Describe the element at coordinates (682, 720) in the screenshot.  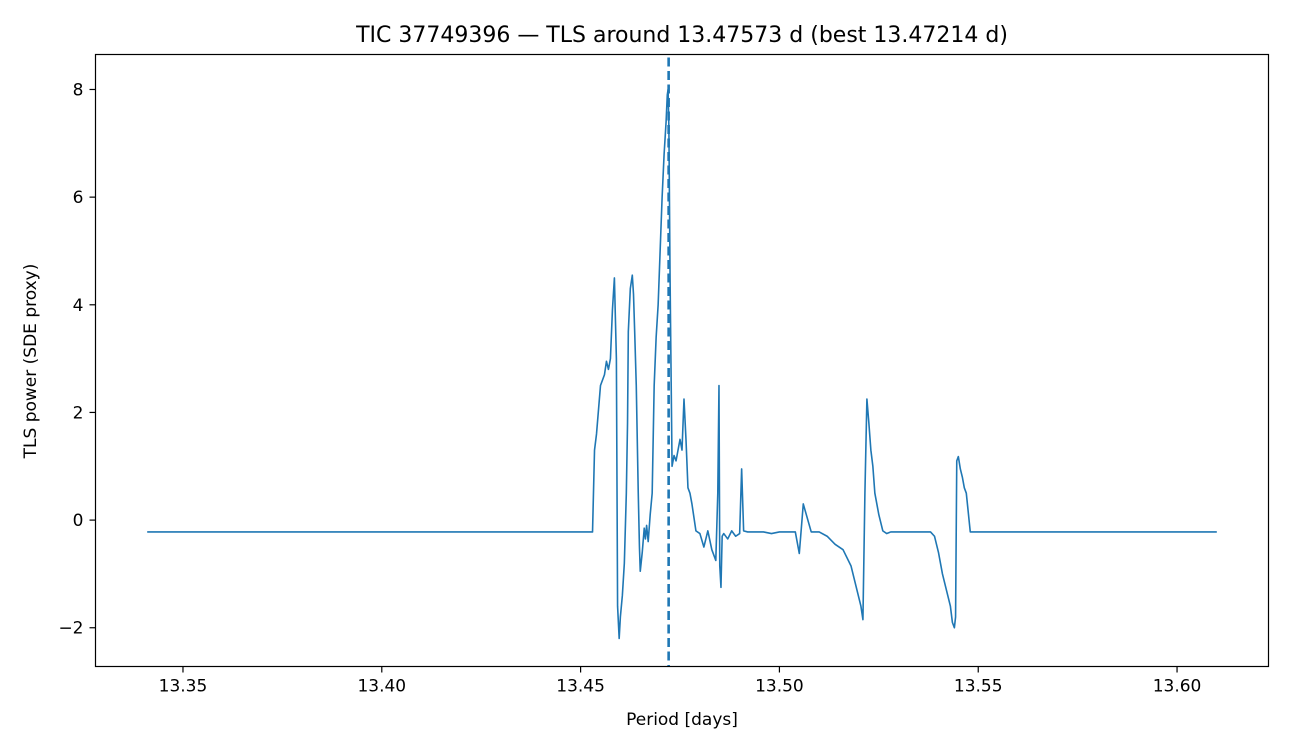
I see `x-axis-label: Period [days]` at that location.